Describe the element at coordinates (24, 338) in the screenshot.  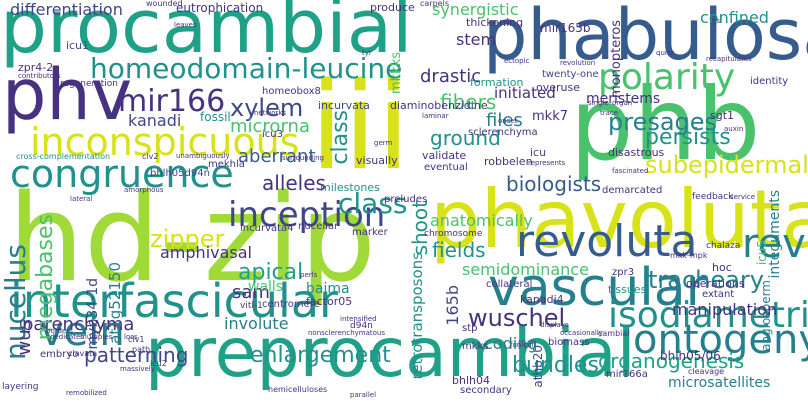
I see `word: wus` at that location.